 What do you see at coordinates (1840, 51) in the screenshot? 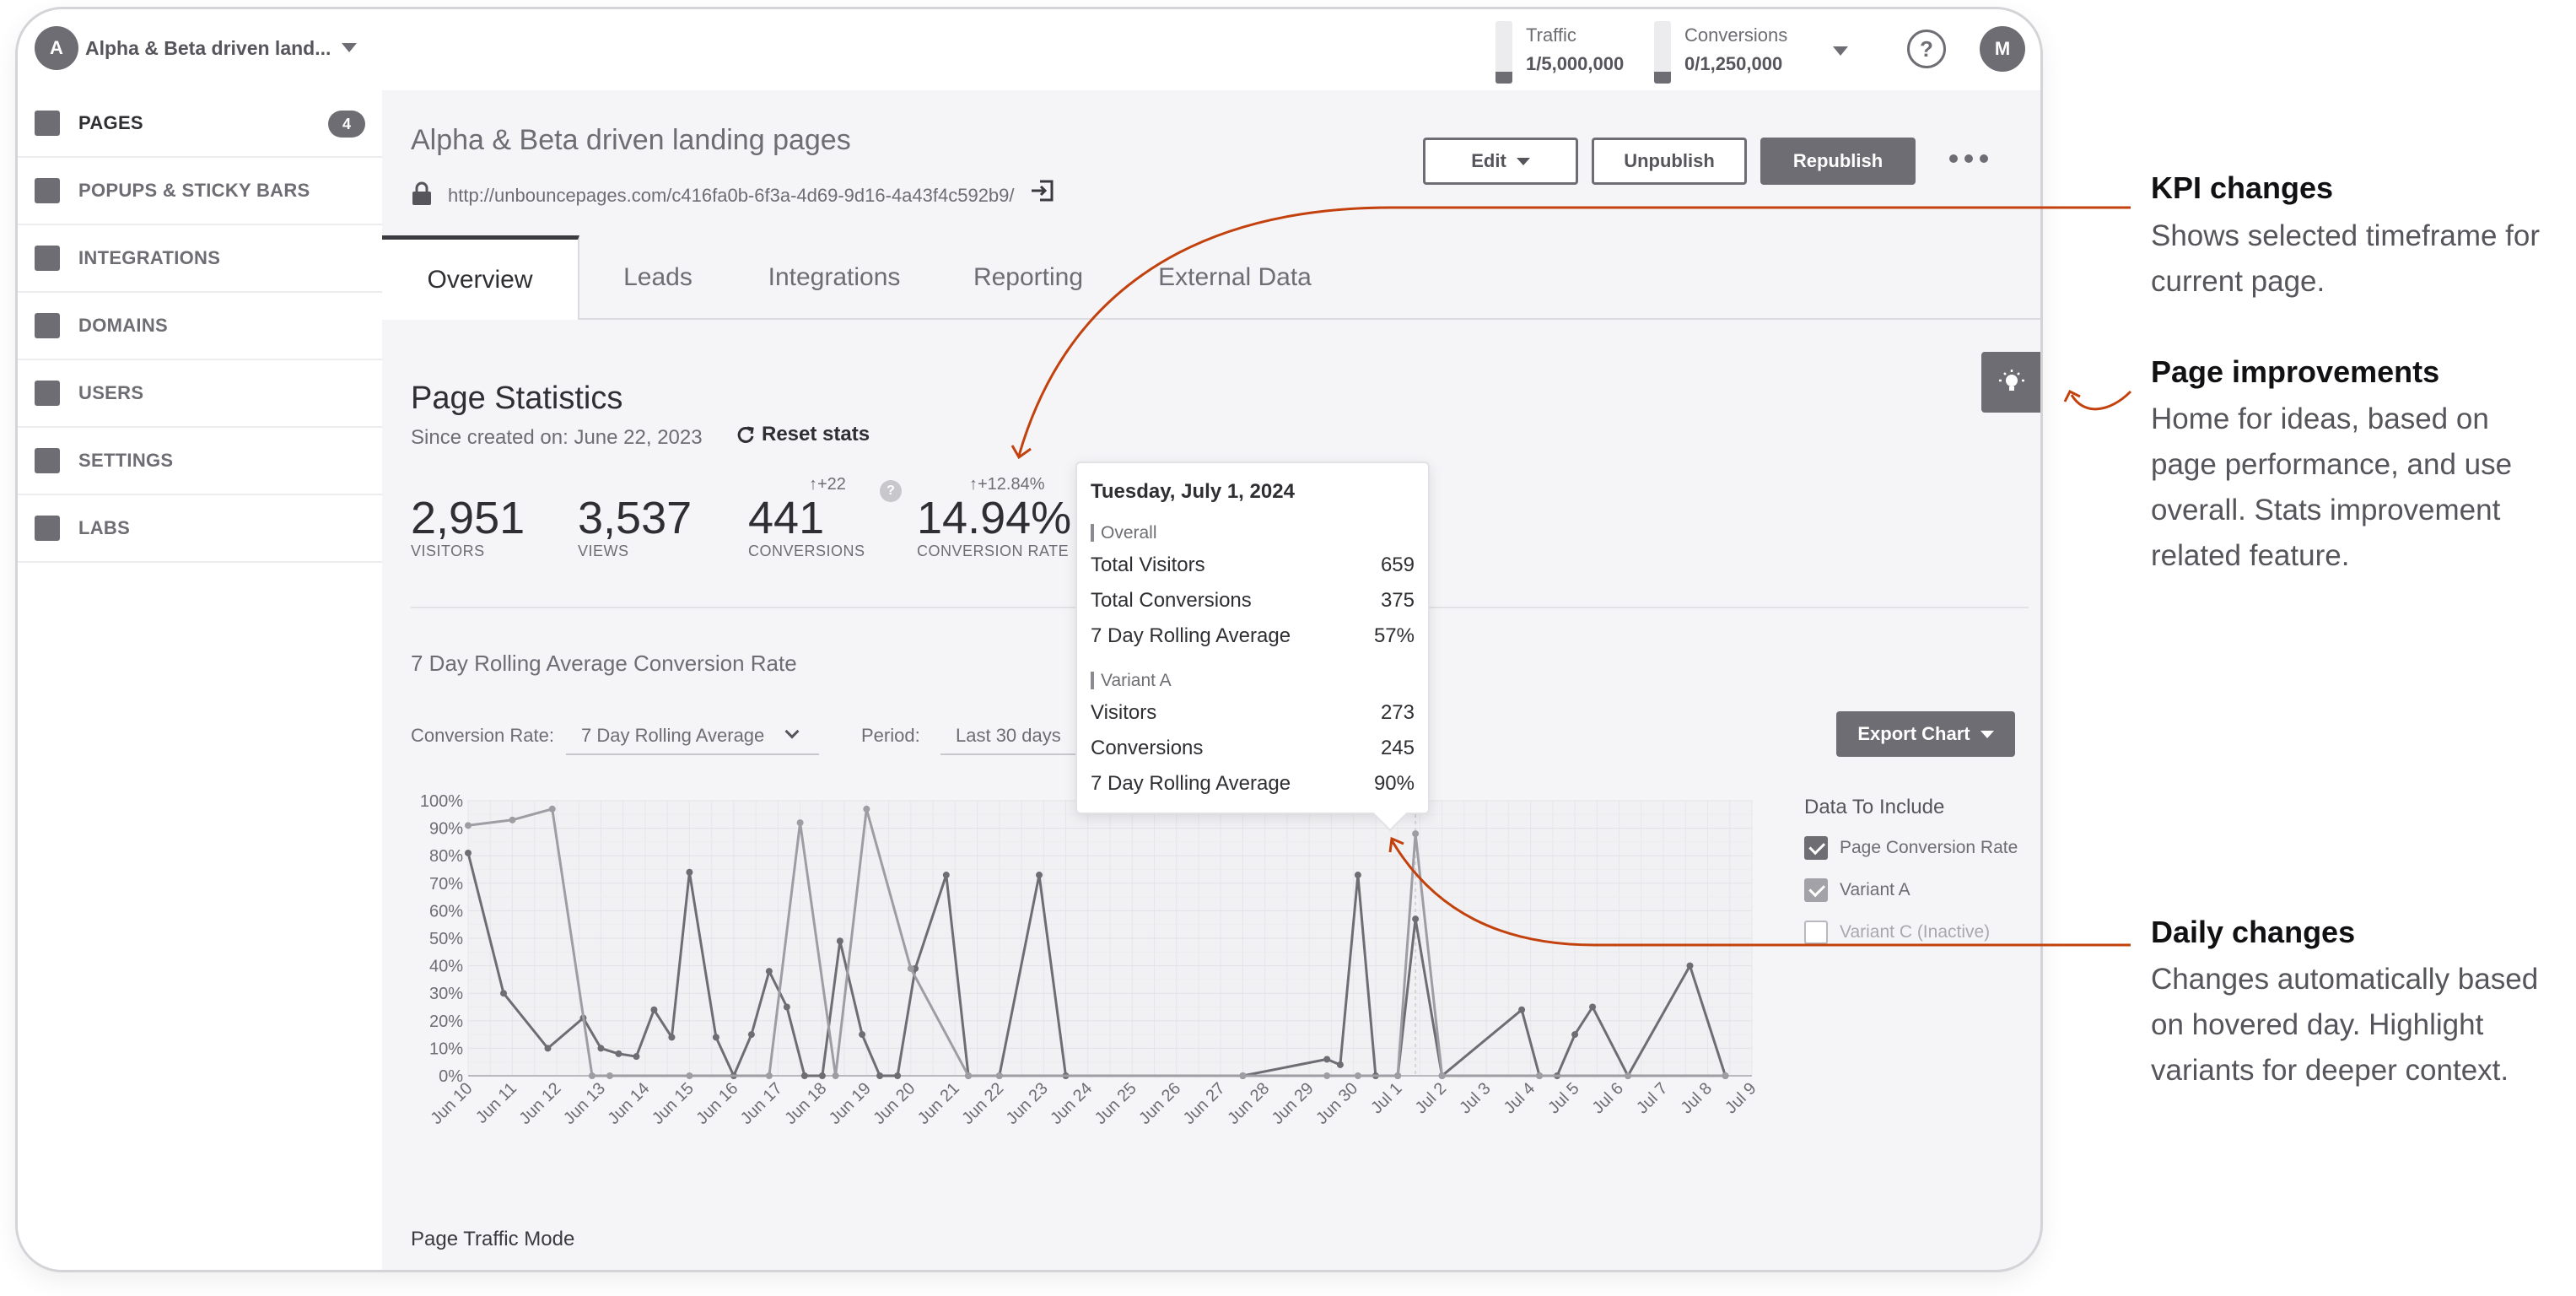
I see `usage-caret-down-icon` at bounding box center [1840, 51].